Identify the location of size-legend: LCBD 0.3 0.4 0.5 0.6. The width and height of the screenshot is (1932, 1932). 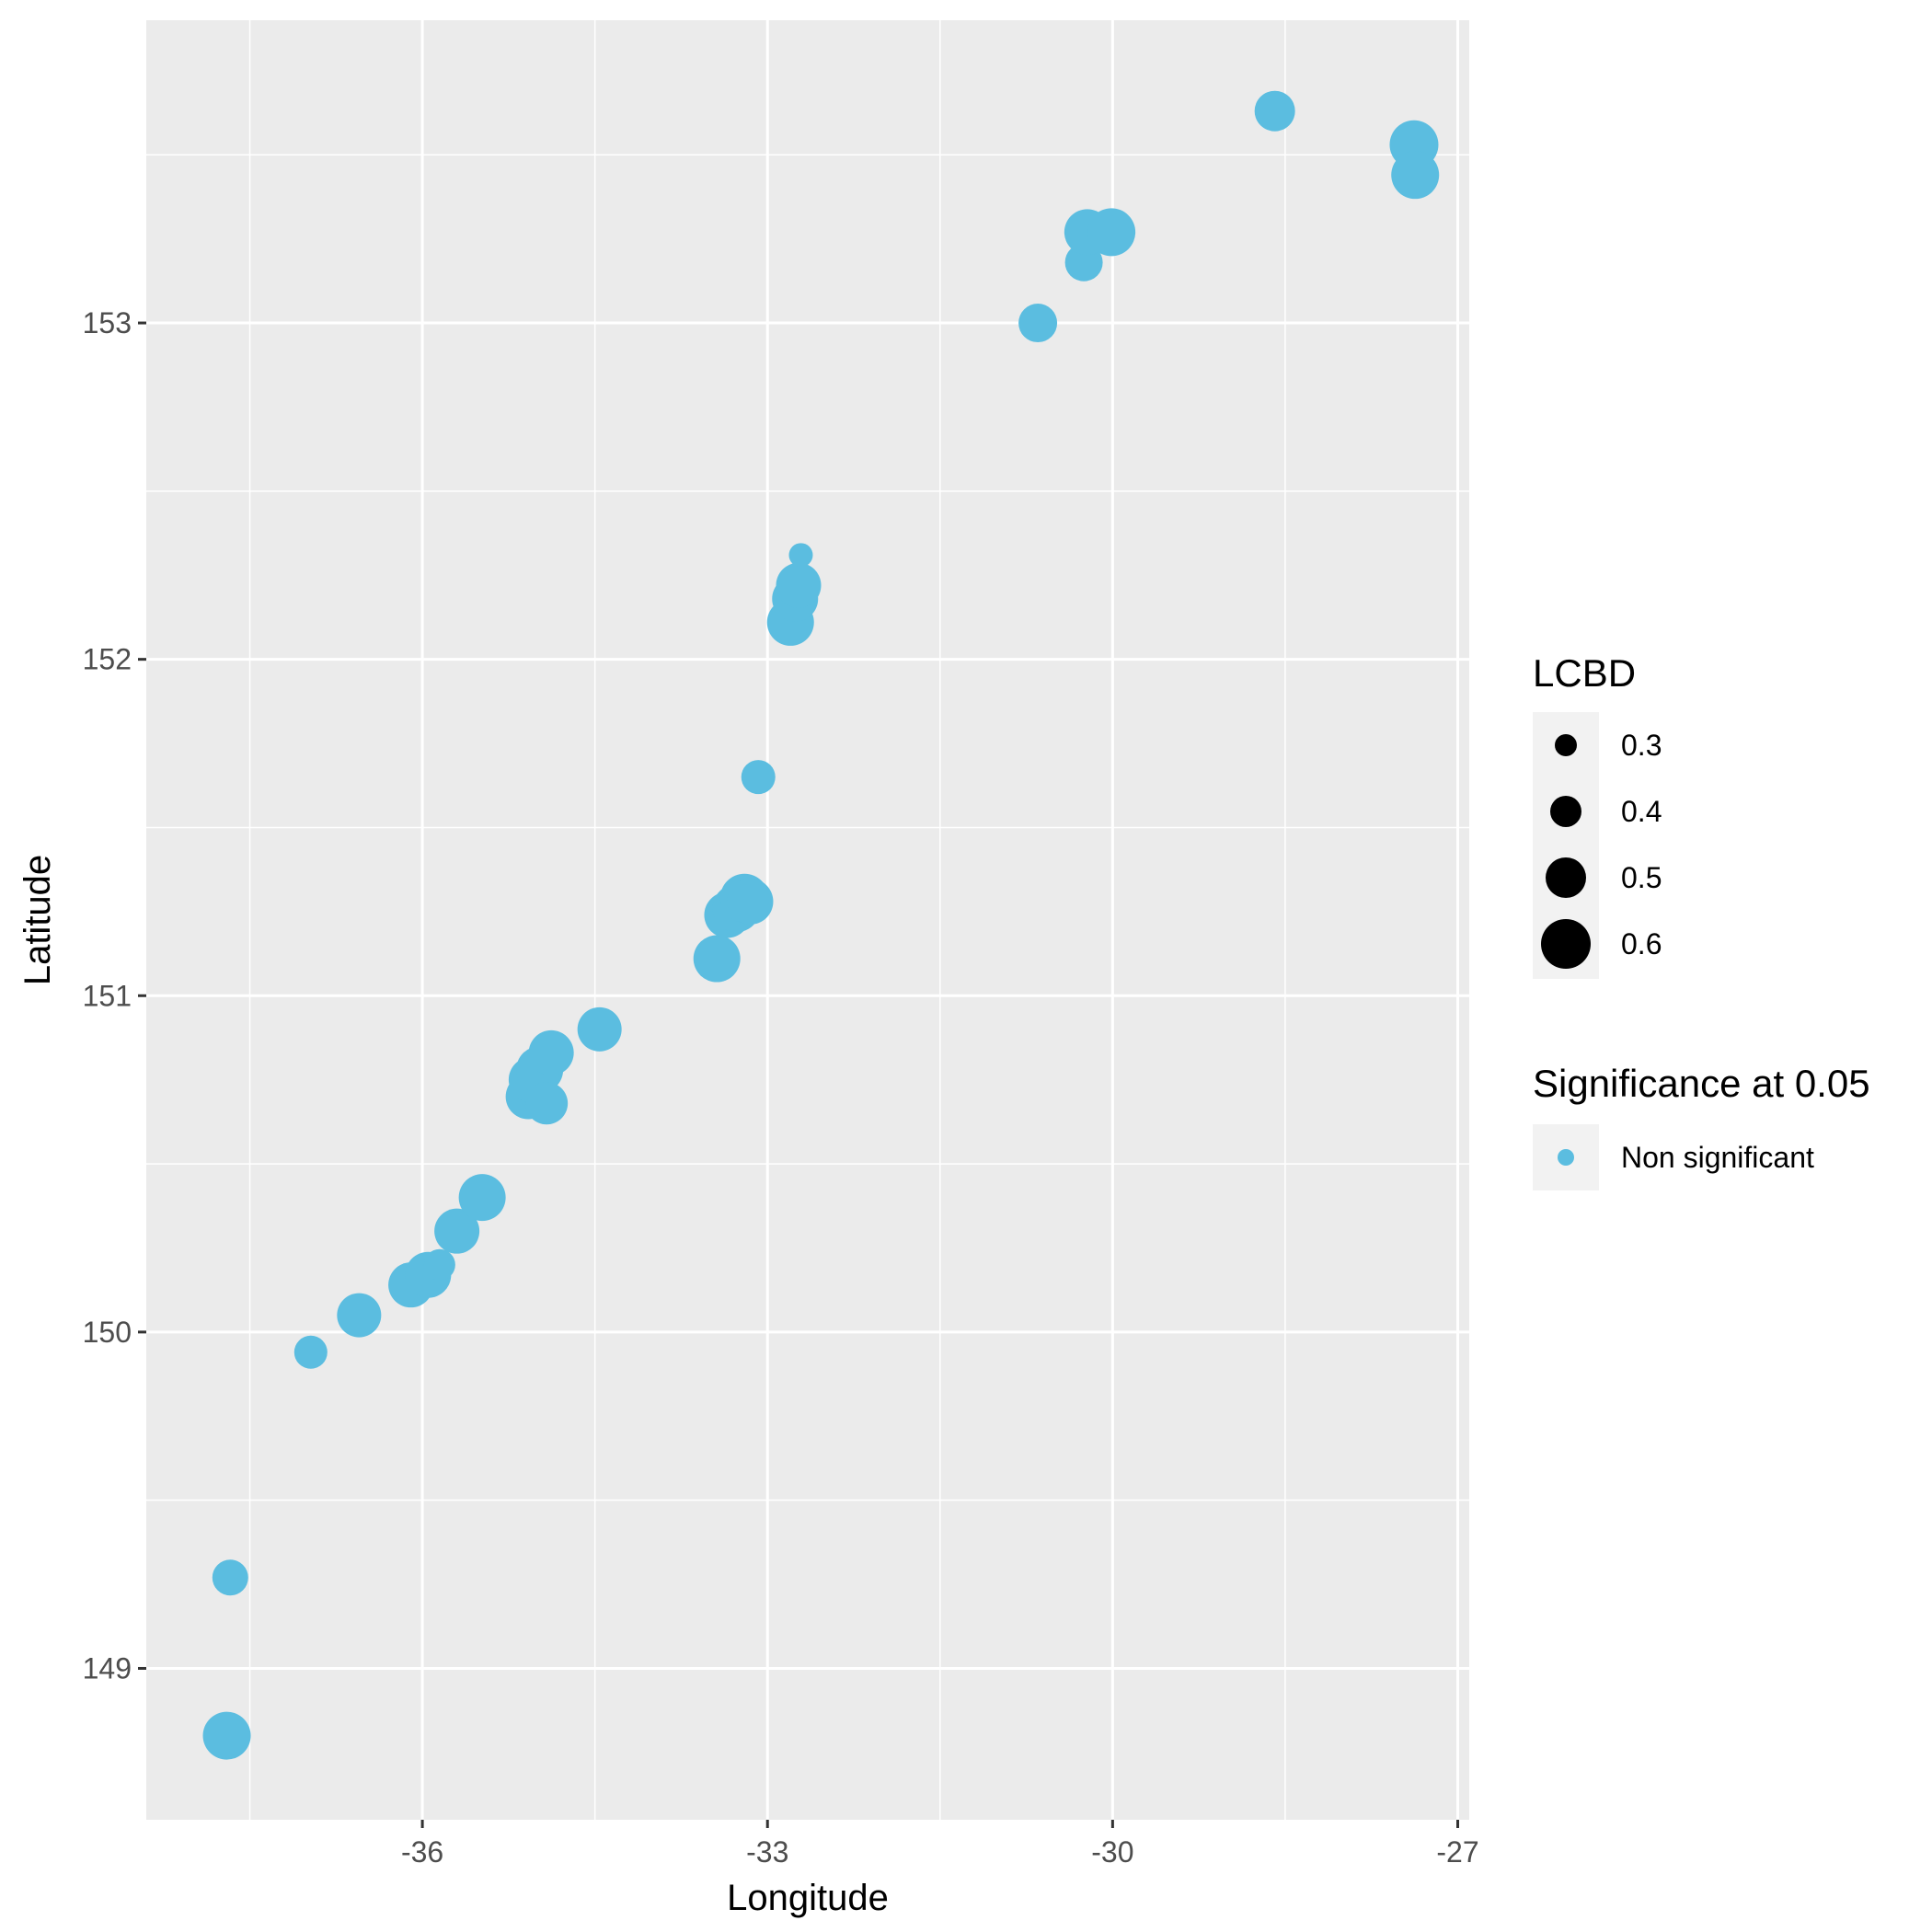
(1597, 815).